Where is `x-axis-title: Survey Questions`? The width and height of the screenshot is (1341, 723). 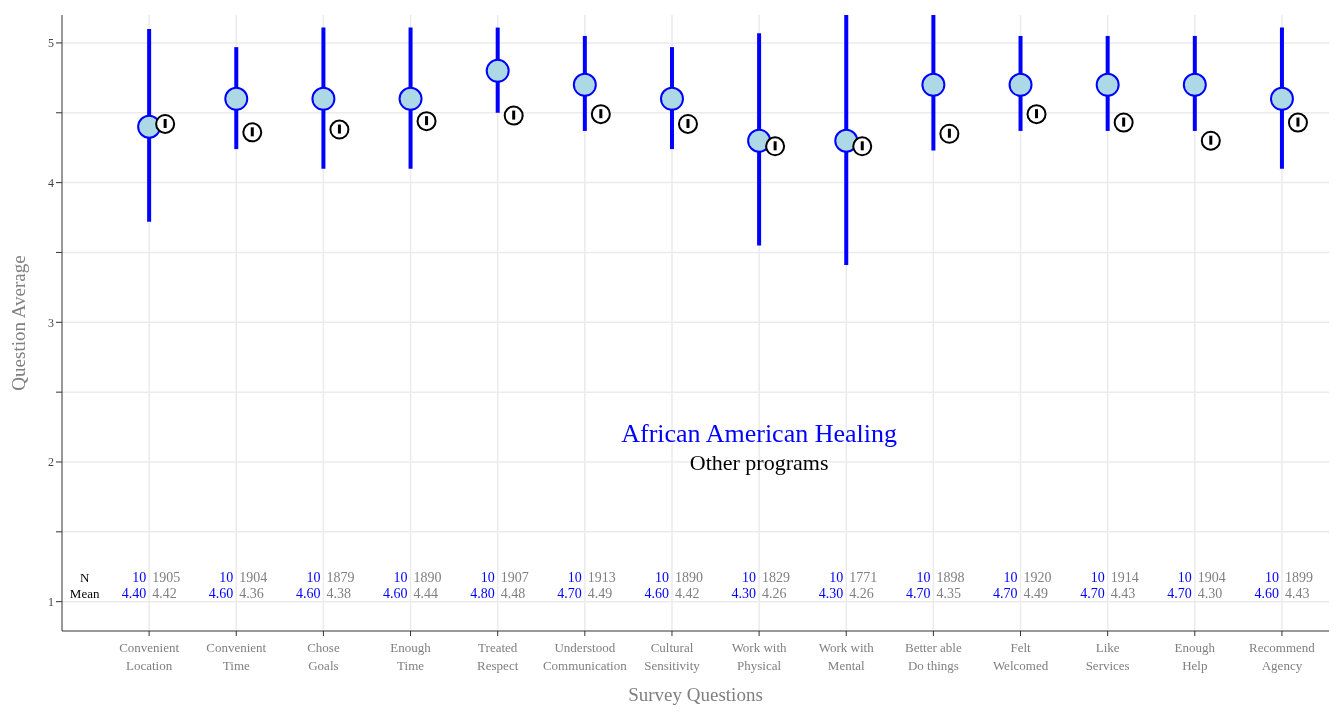 x-axis-title: Survey Questions is located at coordinates (695, 694).